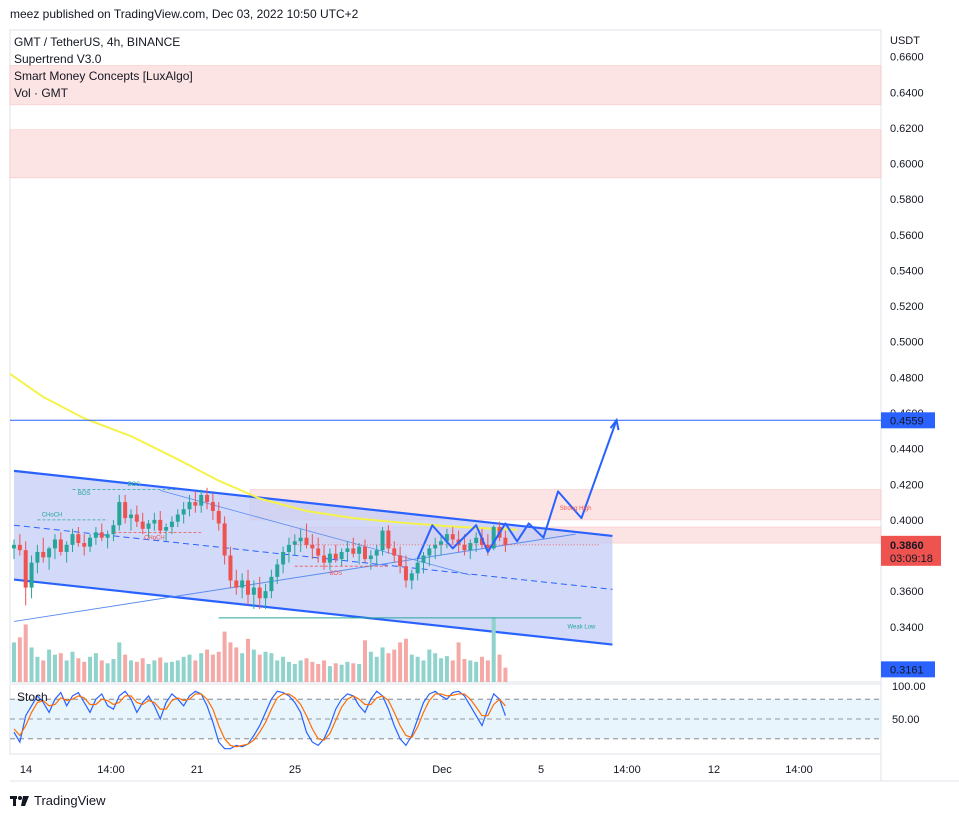 This screenshot has width=959, height=819. I want to click on stoch-k-line, so click(259, 720).